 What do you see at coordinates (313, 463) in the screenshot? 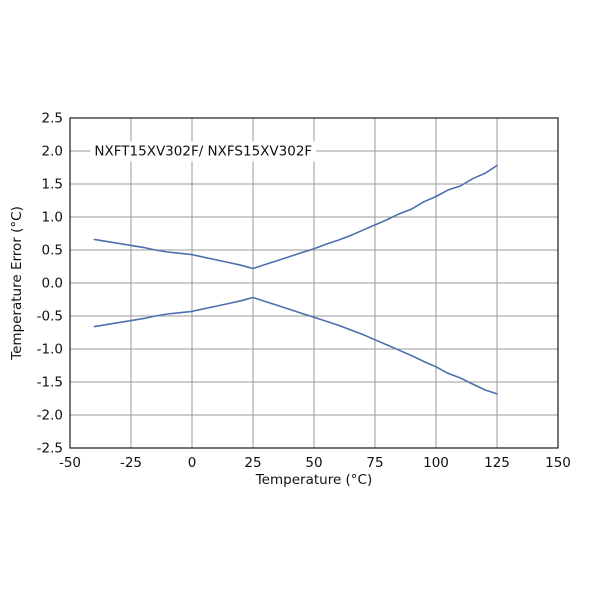
I see `x-tick-label: 50` at bounding box center [313, 463].